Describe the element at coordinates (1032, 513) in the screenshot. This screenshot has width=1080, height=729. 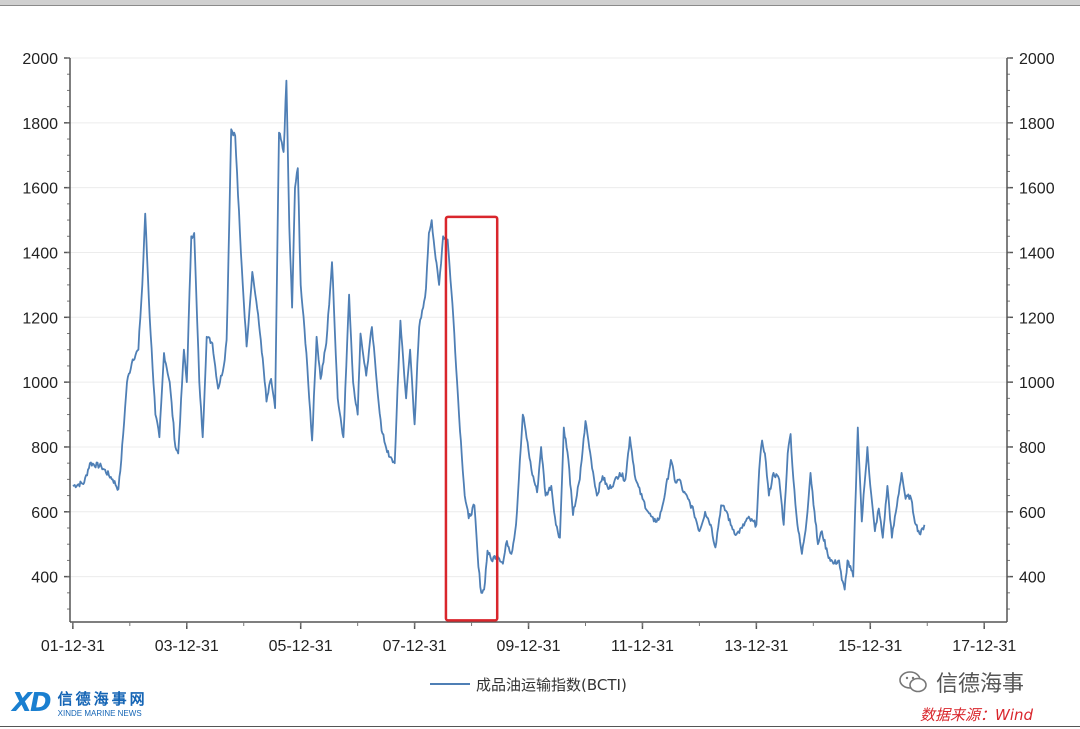
I see `y-tick-label-right: 600` at that location.